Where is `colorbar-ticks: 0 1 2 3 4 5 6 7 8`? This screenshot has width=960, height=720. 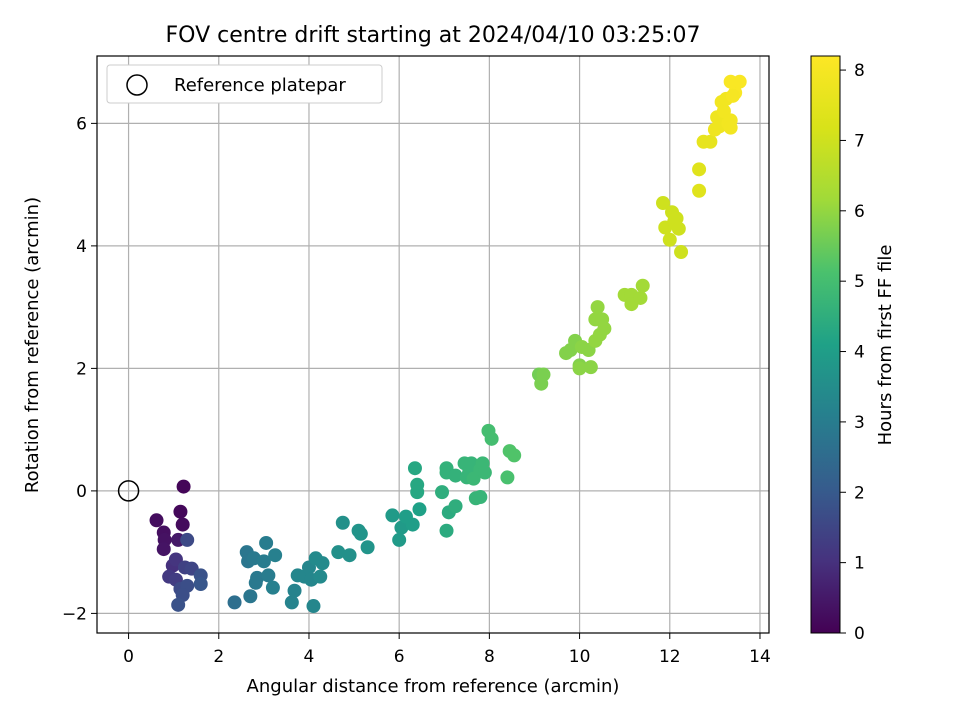 colorbar-ticks: 0 1 2 3 4 5 6 7 8 is located at coordinates (852, 352).